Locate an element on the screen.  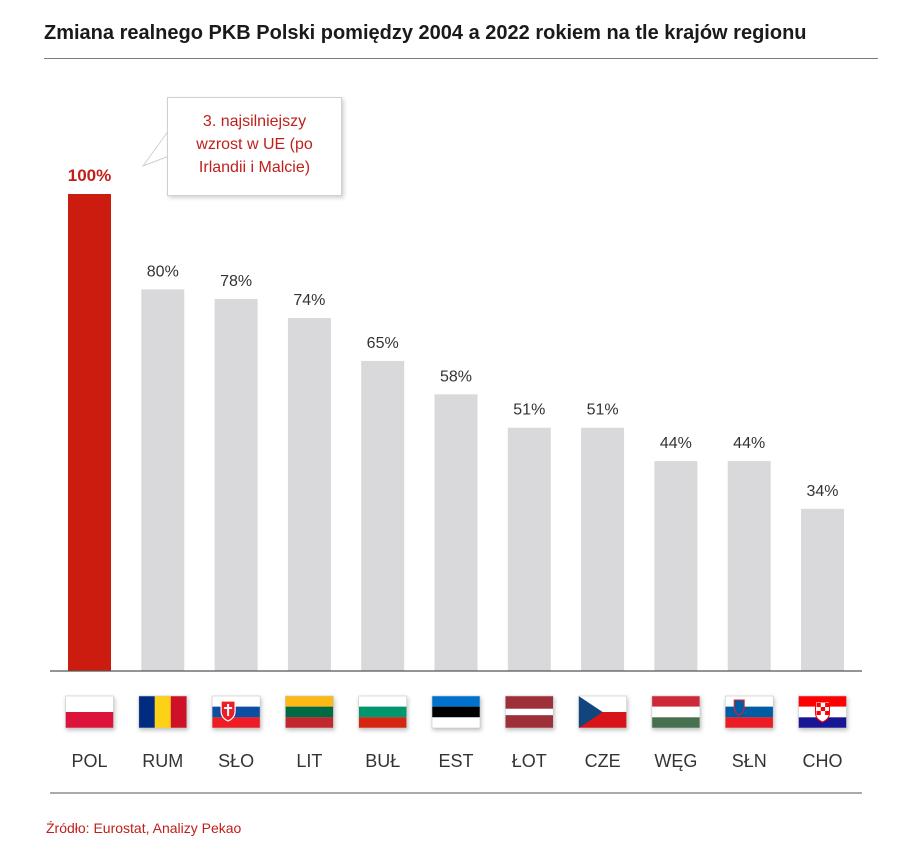
x-tick-label: WĘG is located at coordinates (675, 761).